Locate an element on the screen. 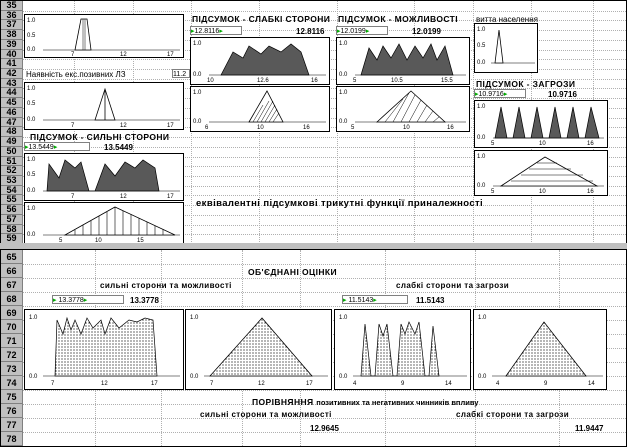  chart-strengths-eq: 1.0 0.0 5 10 15 is located at coordinates (104, 223).